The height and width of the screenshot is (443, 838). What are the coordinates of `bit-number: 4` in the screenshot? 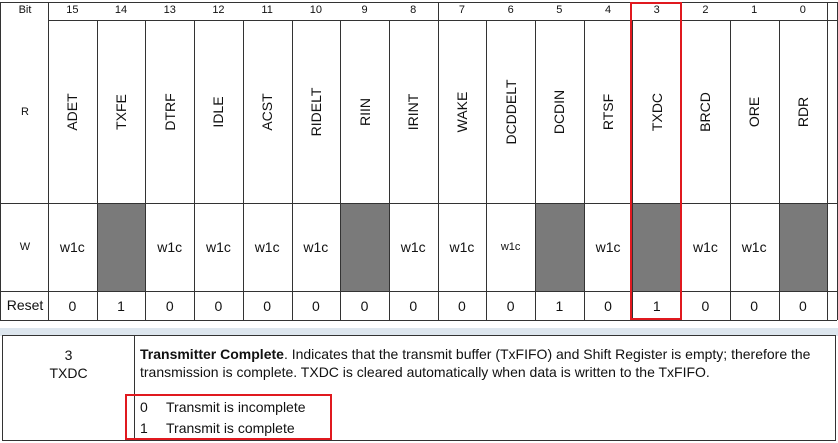 It's located at (608, 10).